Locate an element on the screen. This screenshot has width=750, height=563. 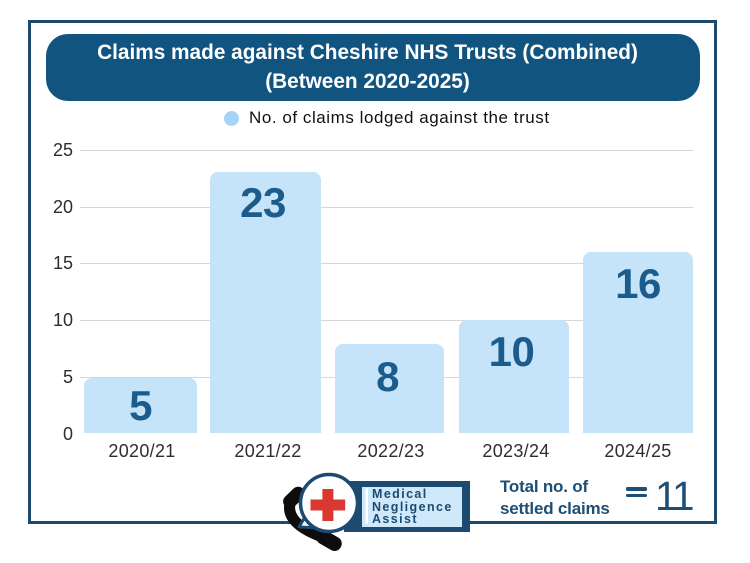
svg-text: Negligence is located at coordinates (412, 507).